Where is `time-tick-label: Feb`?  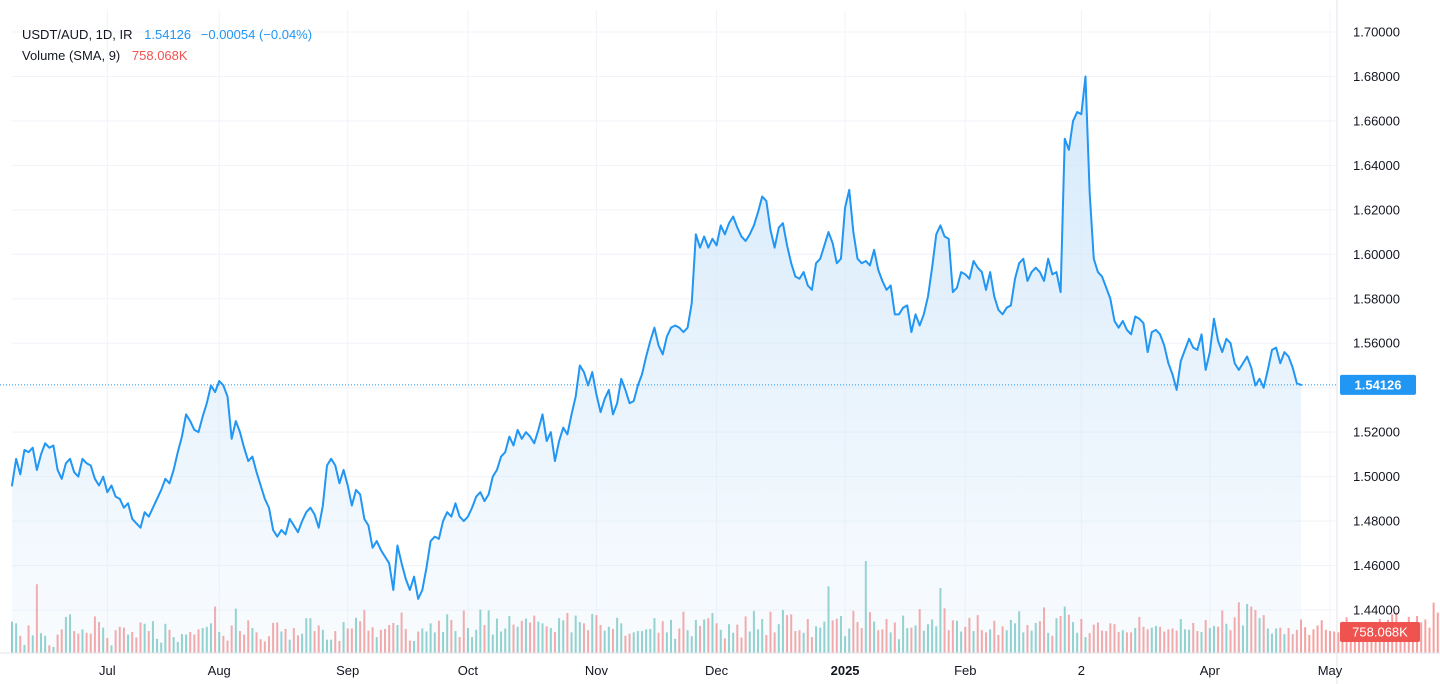
time-tick-label: Feb is located at coordinates (965, 670).